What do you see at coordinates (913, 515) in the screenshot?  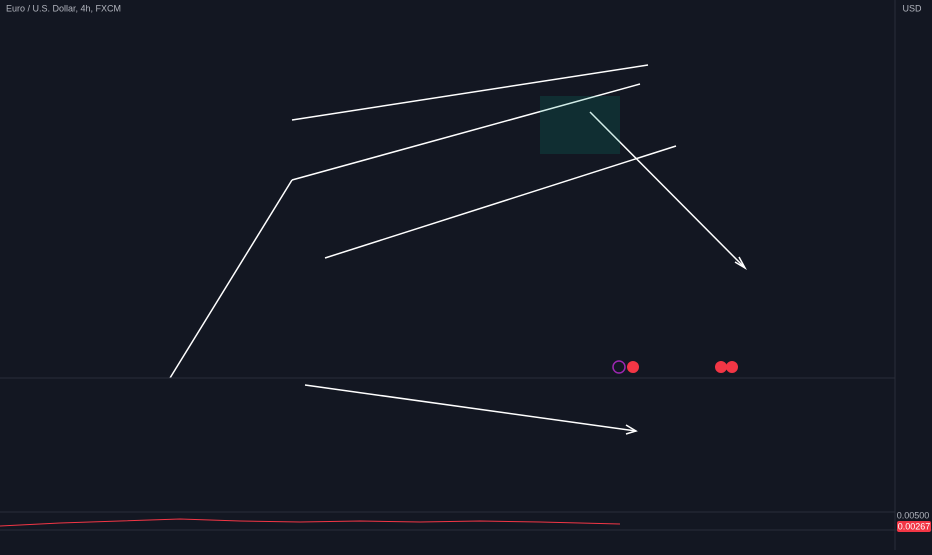 I see `vol-tick: 0.00500` at bounding box center [913, 515].